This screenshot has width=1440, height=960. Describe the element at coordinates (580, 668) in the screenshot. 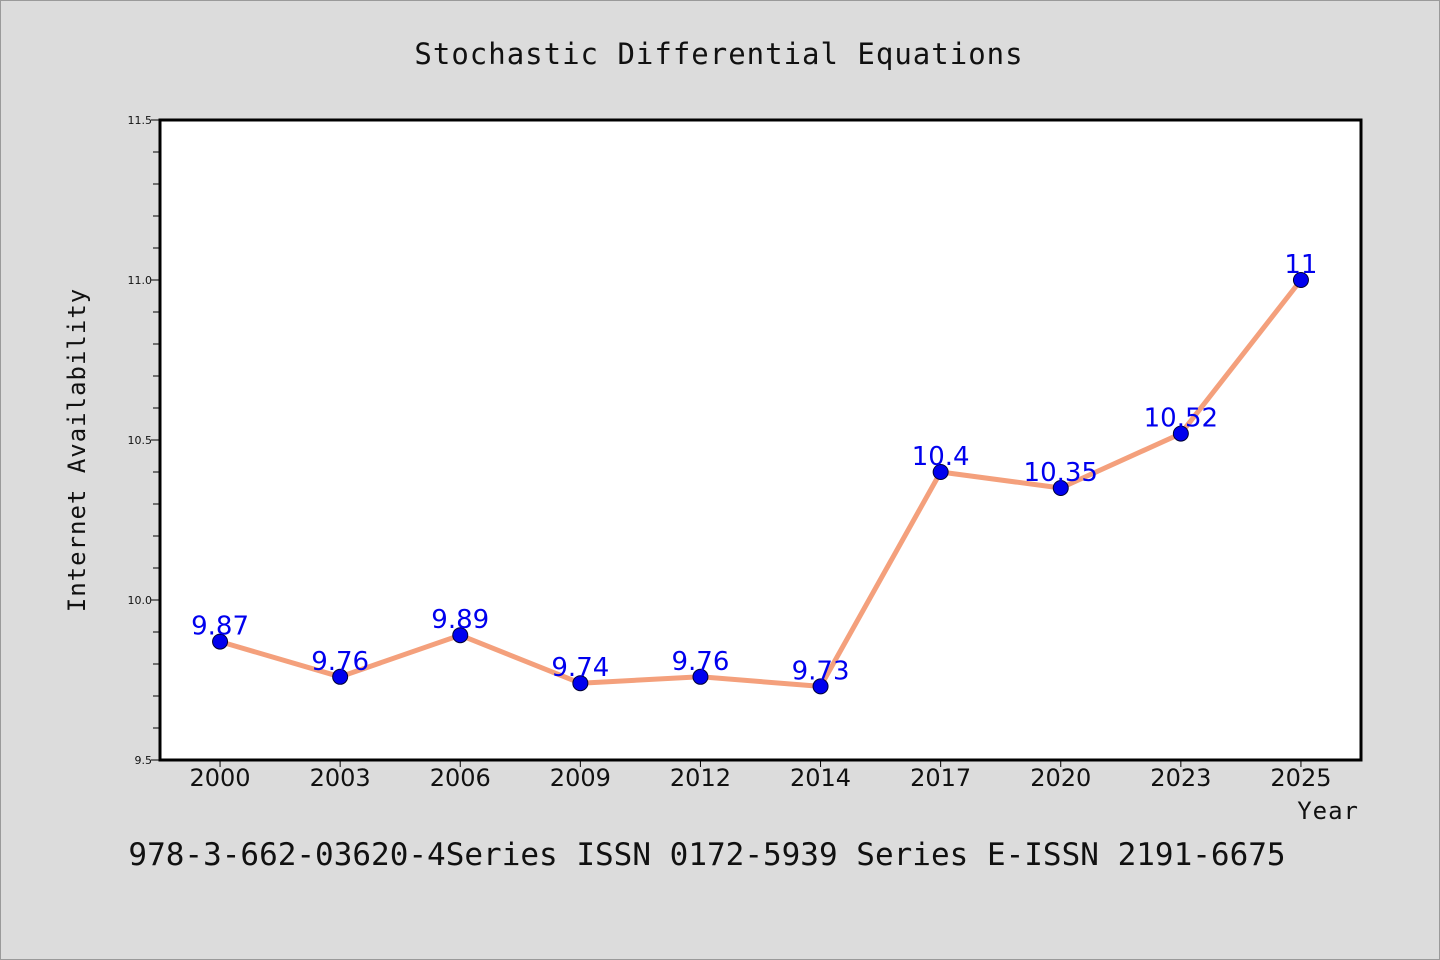

I see `data-label: 9.74` at that location.